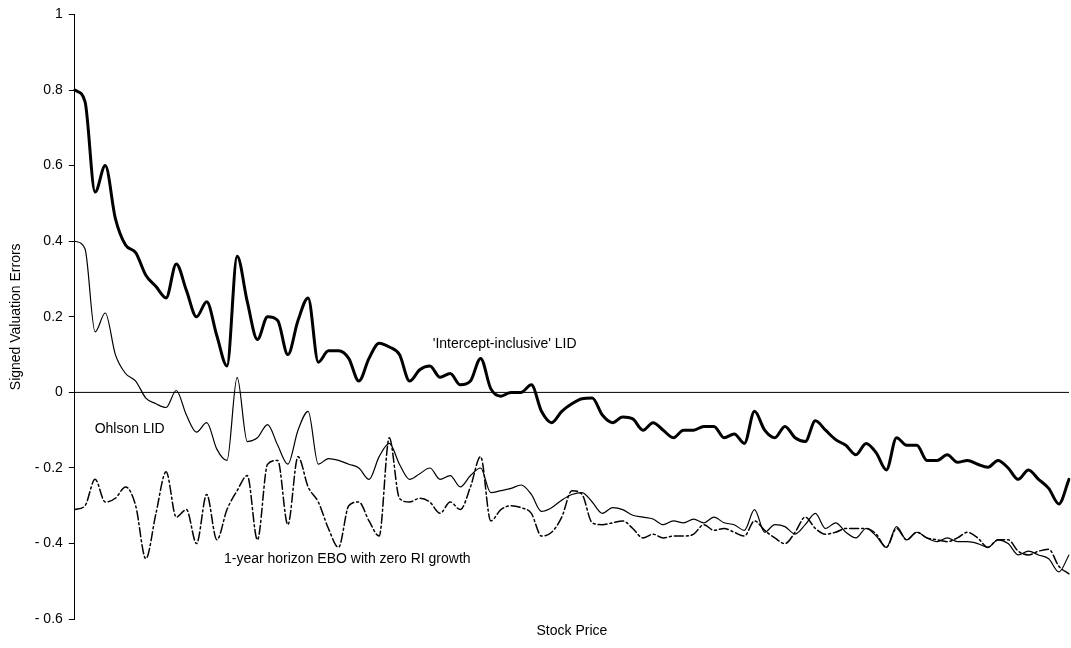 The width and height of the screenshot is (1071, 648). Describe the element at coordinates (53, 315) in the screenshot. I see `y-tick-label: 0.2` at that location.